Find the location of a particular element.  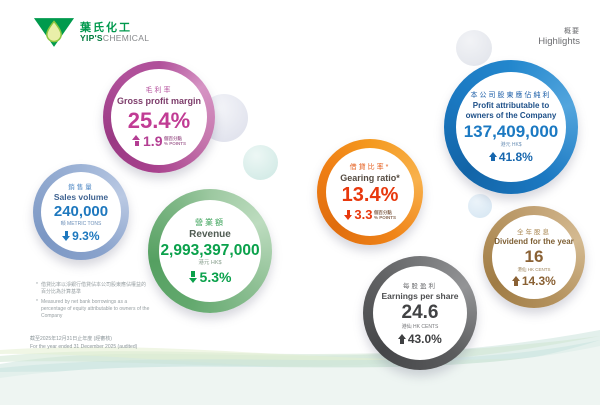

metric-label-zh: 毛利率 is located at coordinates (159, 91).